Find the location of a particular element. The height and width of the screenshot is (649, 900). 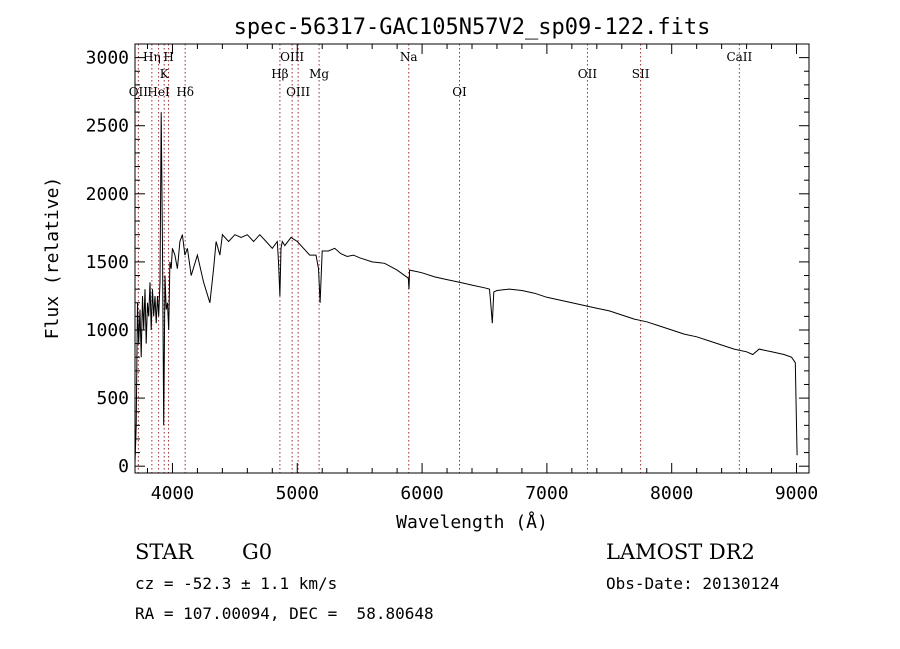

y-tick-label: 1500 is located at coordinates (107, 262).